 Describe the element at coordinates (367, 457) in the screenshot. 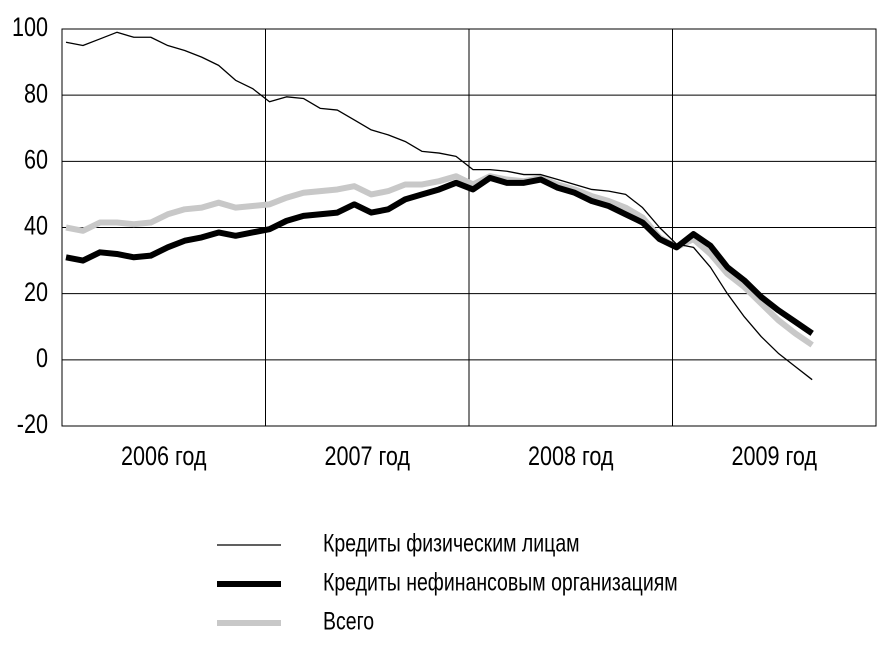

I see `x-tick-label: 2007 год` at that location.